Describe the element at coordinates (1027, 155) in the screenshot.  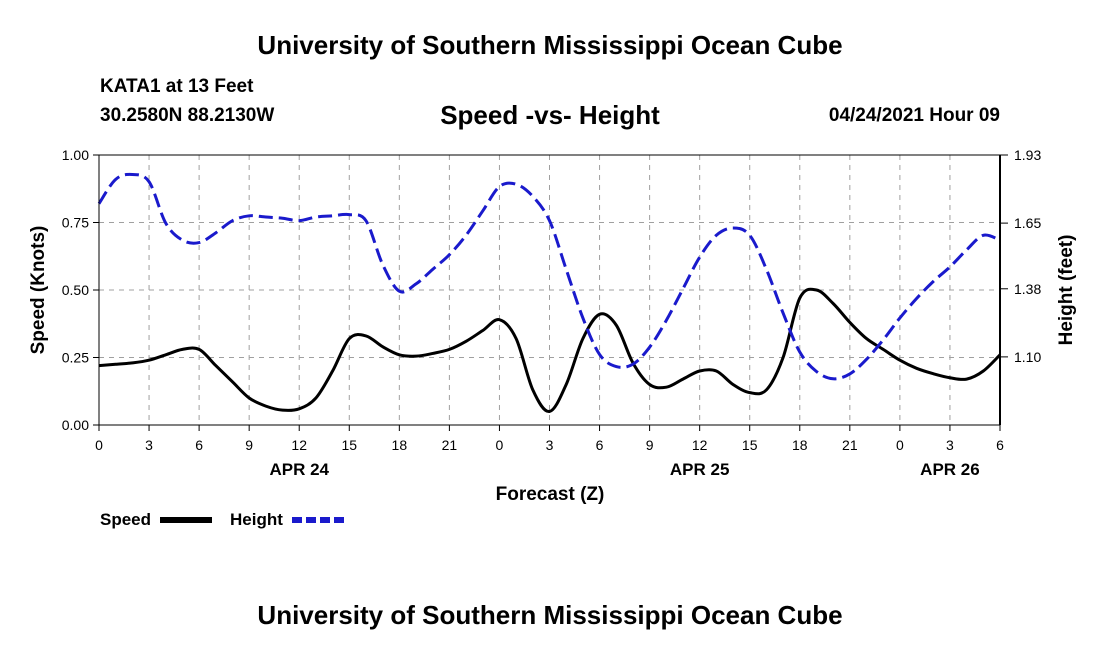
I see `y2-tick-label: 1.93` at that location.